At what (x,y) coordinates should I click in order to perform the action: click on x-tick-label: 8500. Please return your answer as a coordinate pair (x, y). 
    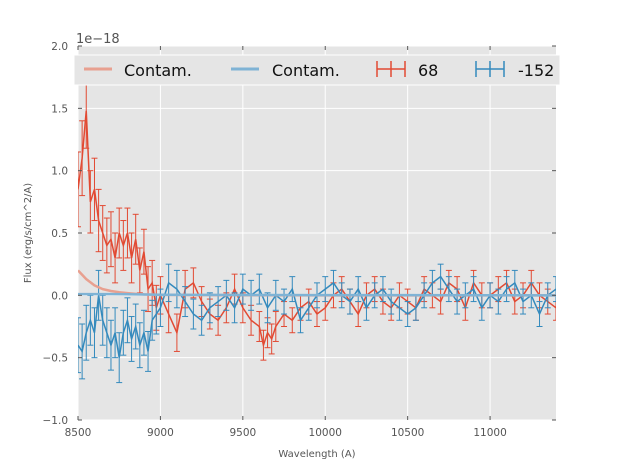
    Looking at the image, I should click on (78, 433).